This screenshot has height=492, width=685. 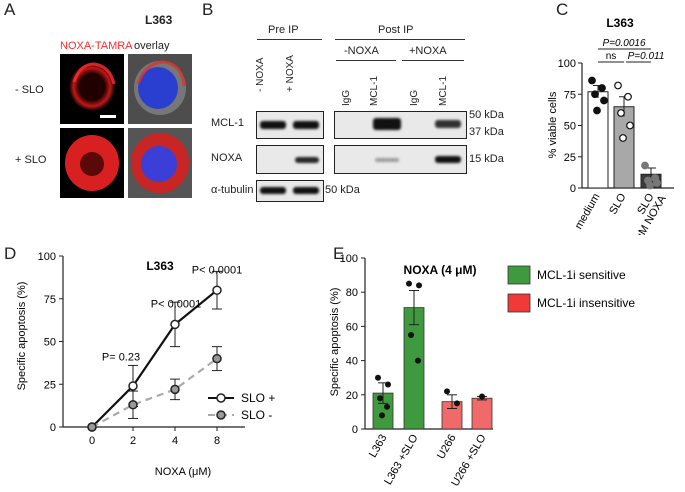 I want to click on pre-ip-label: Pre IP, so click(x=283, y=30).